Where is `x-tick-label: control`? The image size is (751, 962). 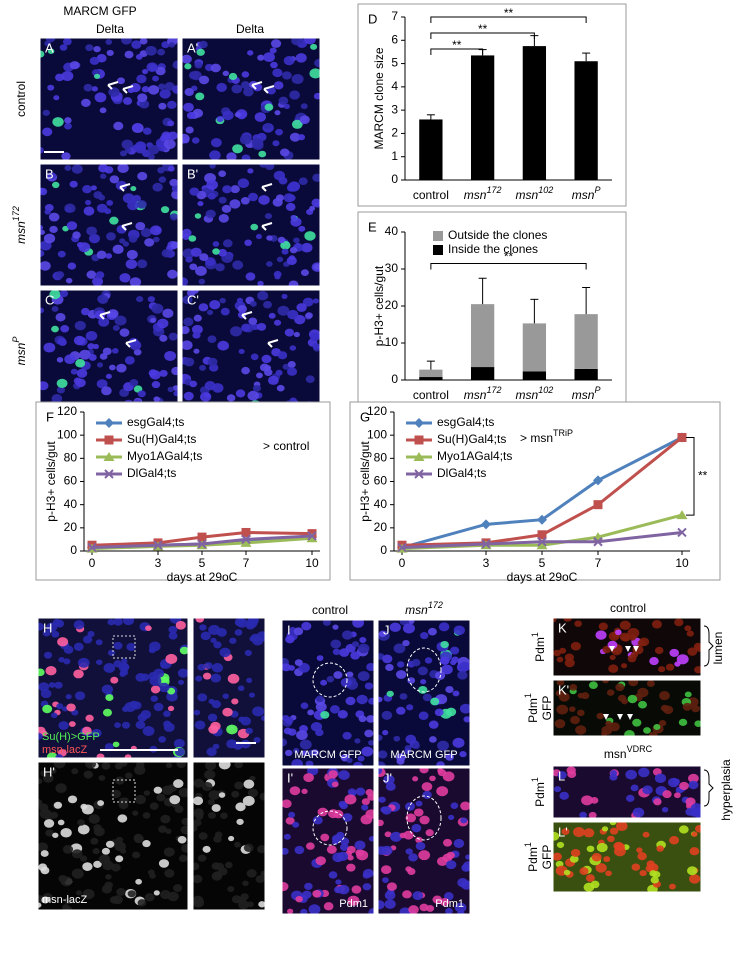 x-tick-label: control is located at coordinates (431, 395).